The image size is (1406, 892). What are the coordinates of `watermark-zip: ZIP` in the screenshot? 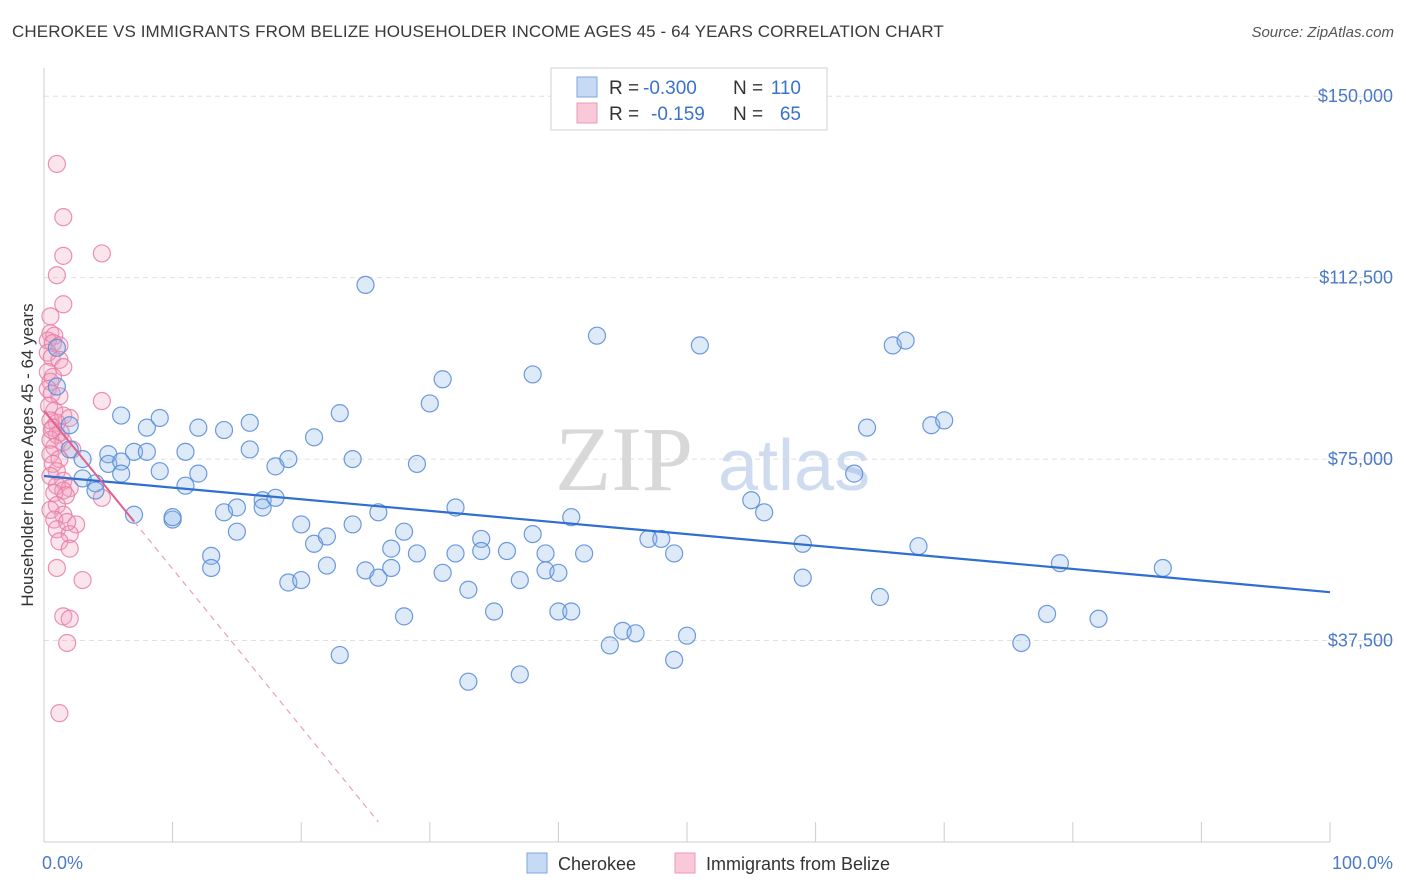 It's located at (624, 459).